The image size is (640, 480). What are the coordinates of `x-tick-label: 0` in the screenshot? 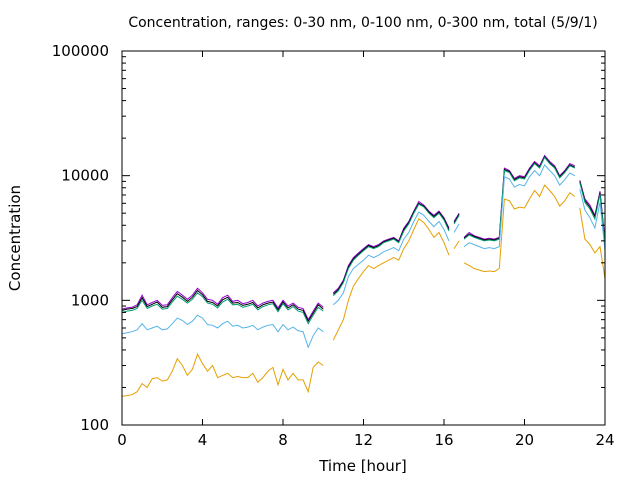 It's located at (122, 440).